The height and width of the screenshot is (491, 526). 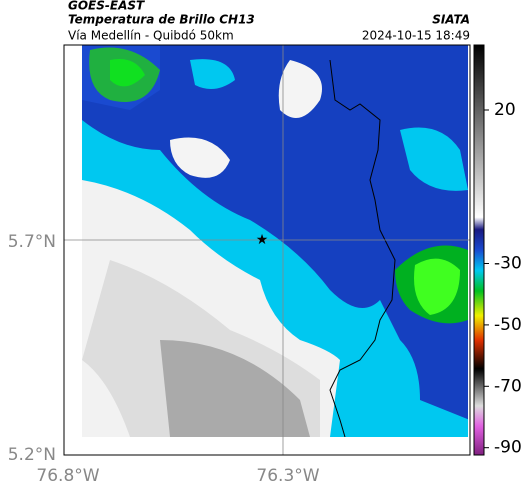 What do you see at coordinates (32, 455) in the screenshot?
I see `lat-label: 5.2°N` at bounding box center [32, 455].